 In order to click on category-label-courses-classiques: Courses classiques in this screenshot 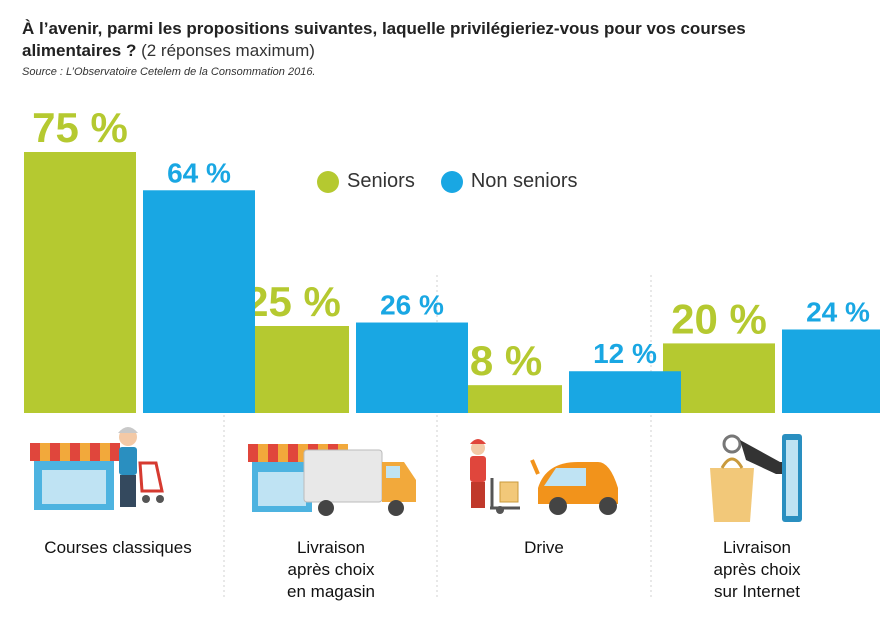, I will do `click(118, 548)`.